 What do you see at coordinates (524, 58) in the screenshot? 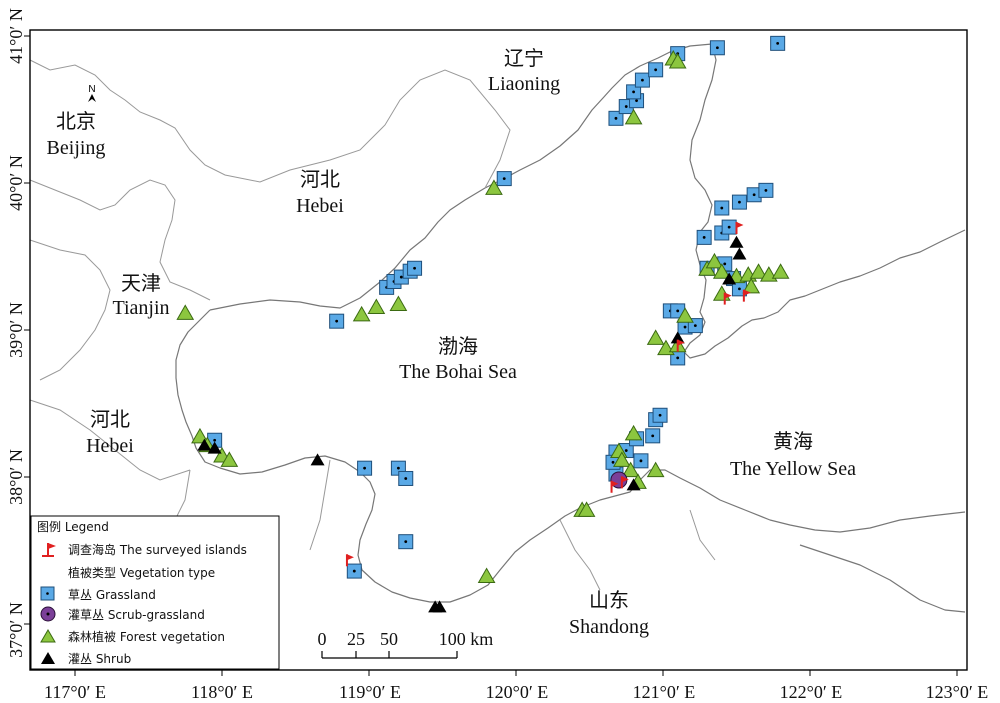
I see `liaoning-label-cn: 辽宁` at bounding box center [524, 58].